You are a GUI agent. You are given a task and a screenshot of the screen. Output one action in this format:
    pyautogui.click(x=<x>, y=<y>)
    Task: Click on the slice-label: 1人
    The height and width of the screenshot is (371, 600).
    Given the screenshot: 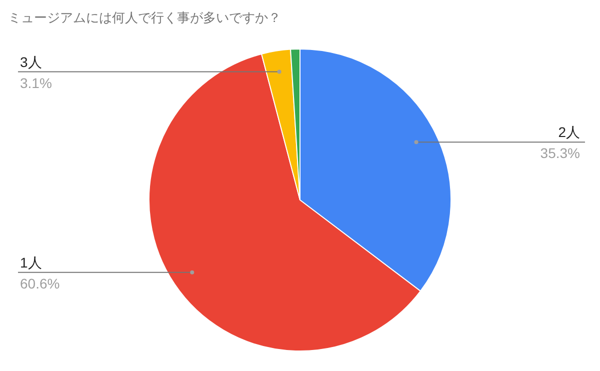 What is the action you would take?
    pyautogui.click(x=31, y=262)
    